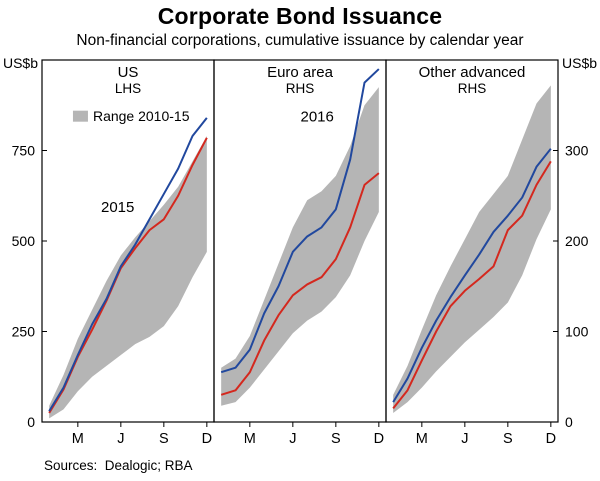 The height and width of the screenshot is (481, 600). I want to click on right-tick-label: 300, so click(577, 151).